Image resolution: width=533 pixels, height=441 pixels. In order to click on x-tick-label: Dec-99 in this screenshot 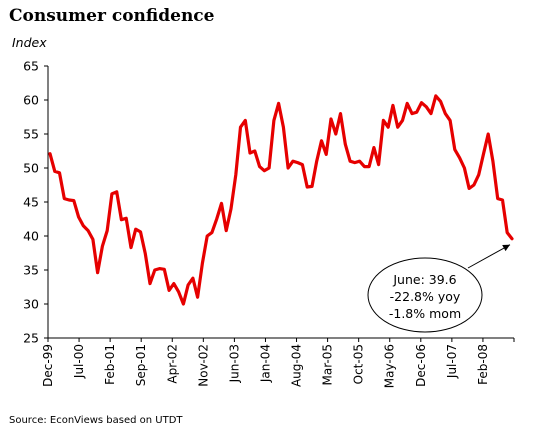, I will do `click(48, 365)`.